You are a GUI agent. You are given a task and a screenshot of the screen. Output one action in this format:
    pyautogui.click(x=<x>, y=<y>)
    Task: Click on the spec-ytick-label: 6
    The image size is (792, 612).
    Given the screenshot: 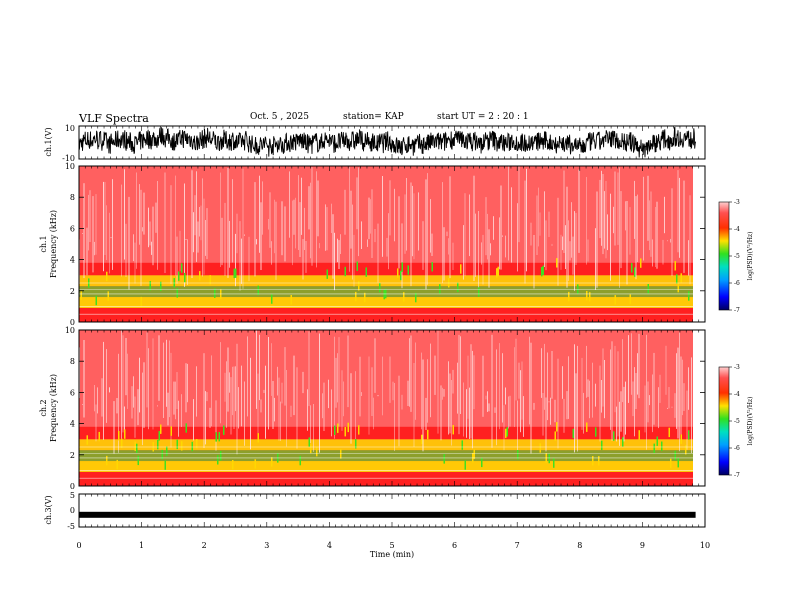 What is the action you would take?
    pyautogui.click(x=72, y=392)
    